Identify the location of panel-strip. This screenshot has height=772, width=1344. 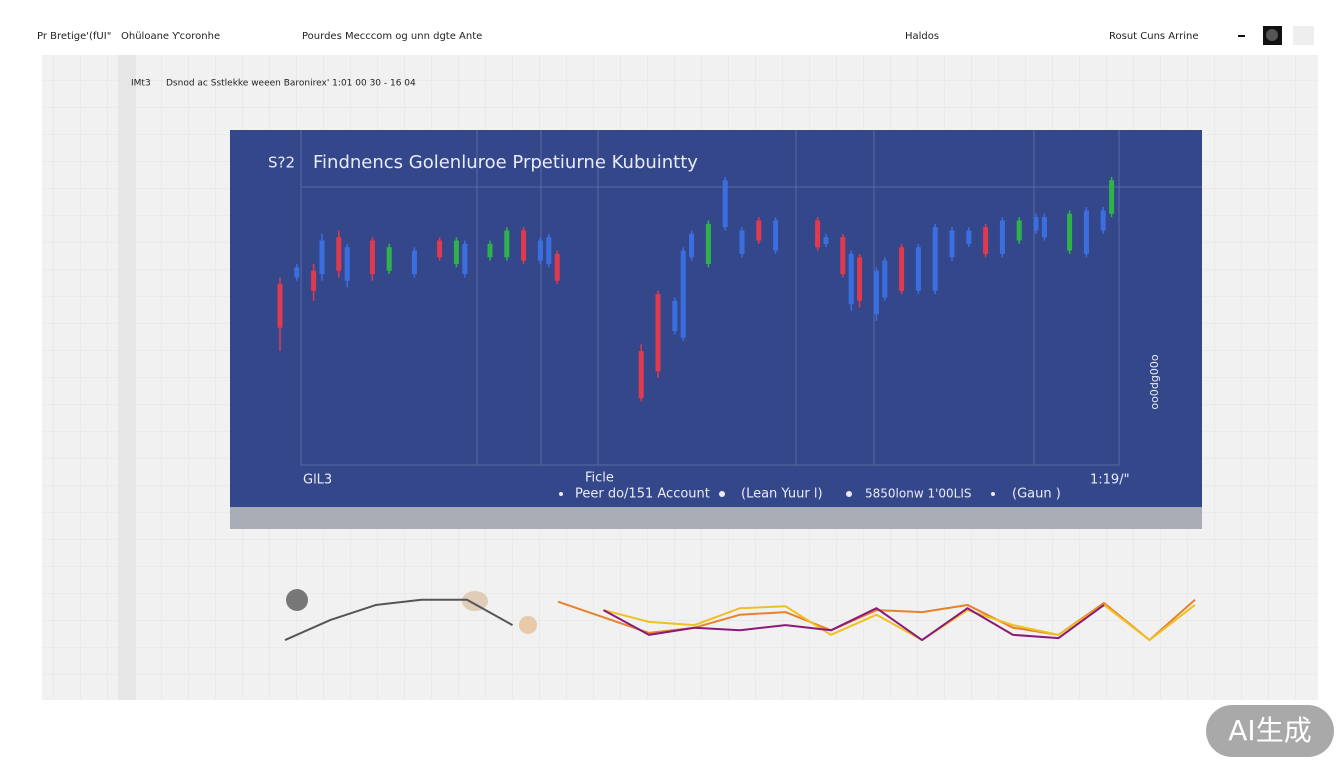
(127, 377).